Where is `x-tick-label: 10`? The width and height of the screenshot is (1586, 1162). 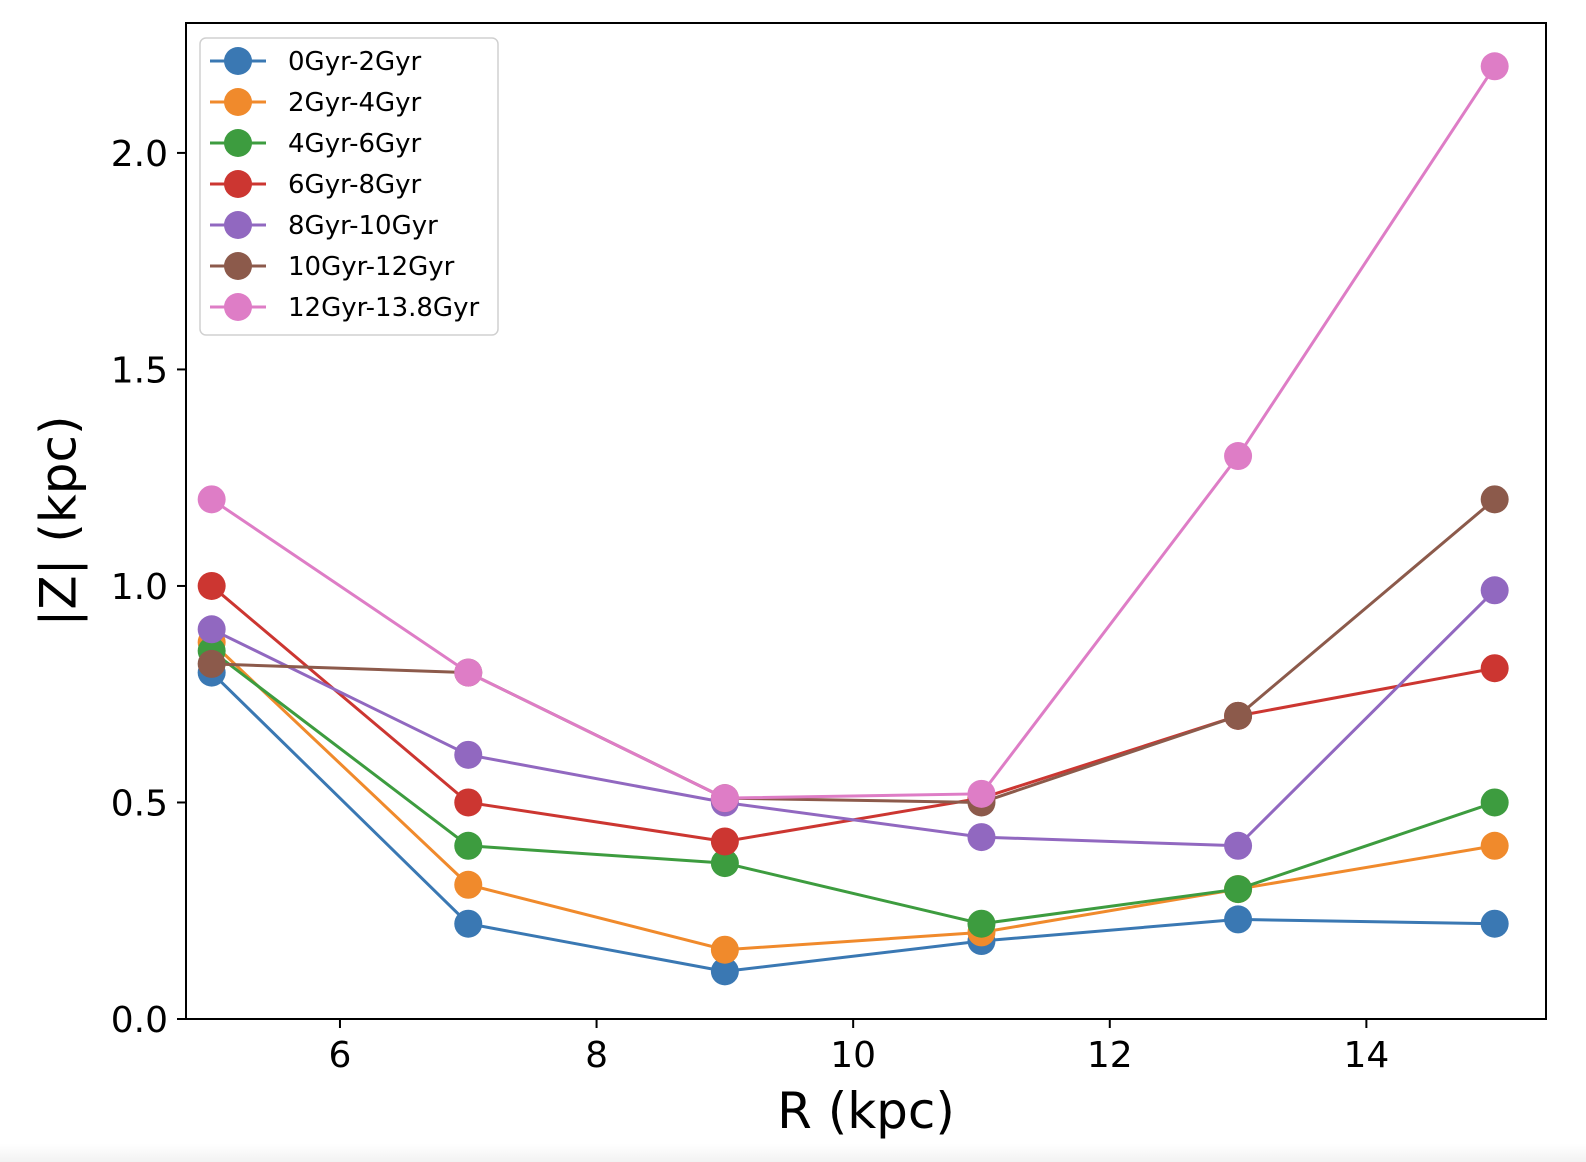 x-tick-label: 10 is located at coordinates (853, 1055).